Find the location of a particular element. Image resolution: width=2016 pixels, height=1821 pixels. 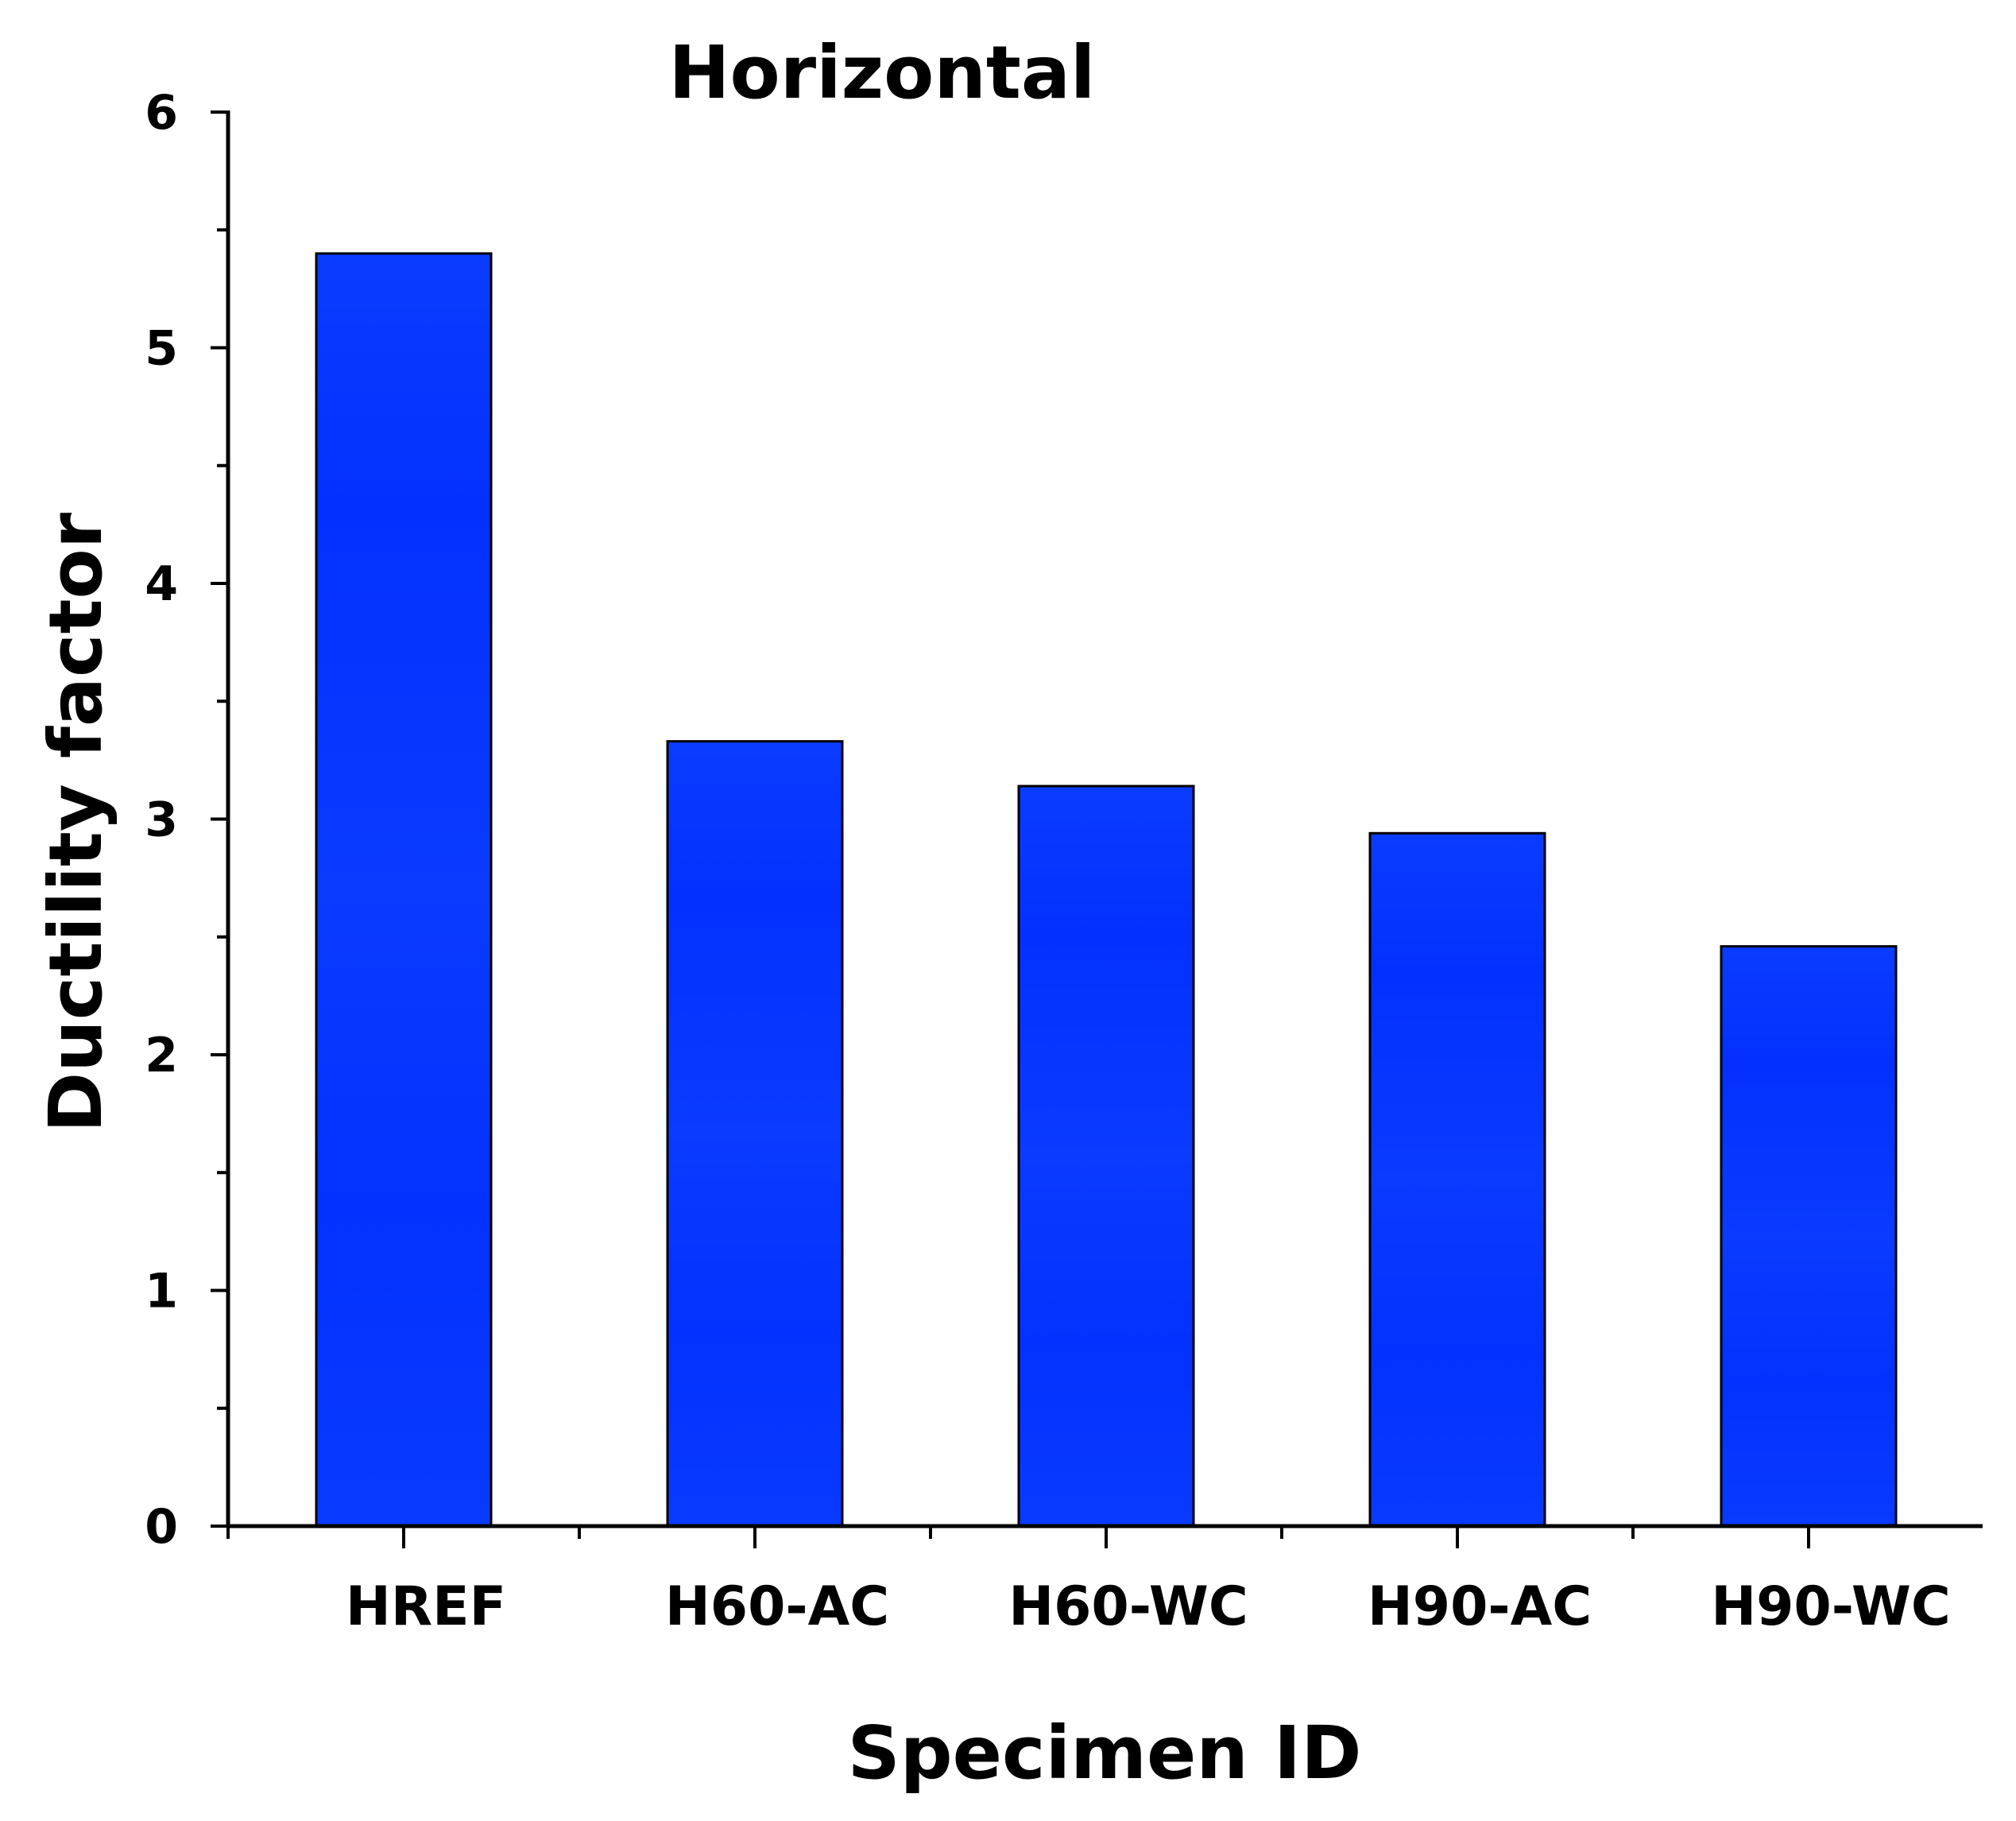

y-tick-label: 1 is located at coordinates (162, 1291).